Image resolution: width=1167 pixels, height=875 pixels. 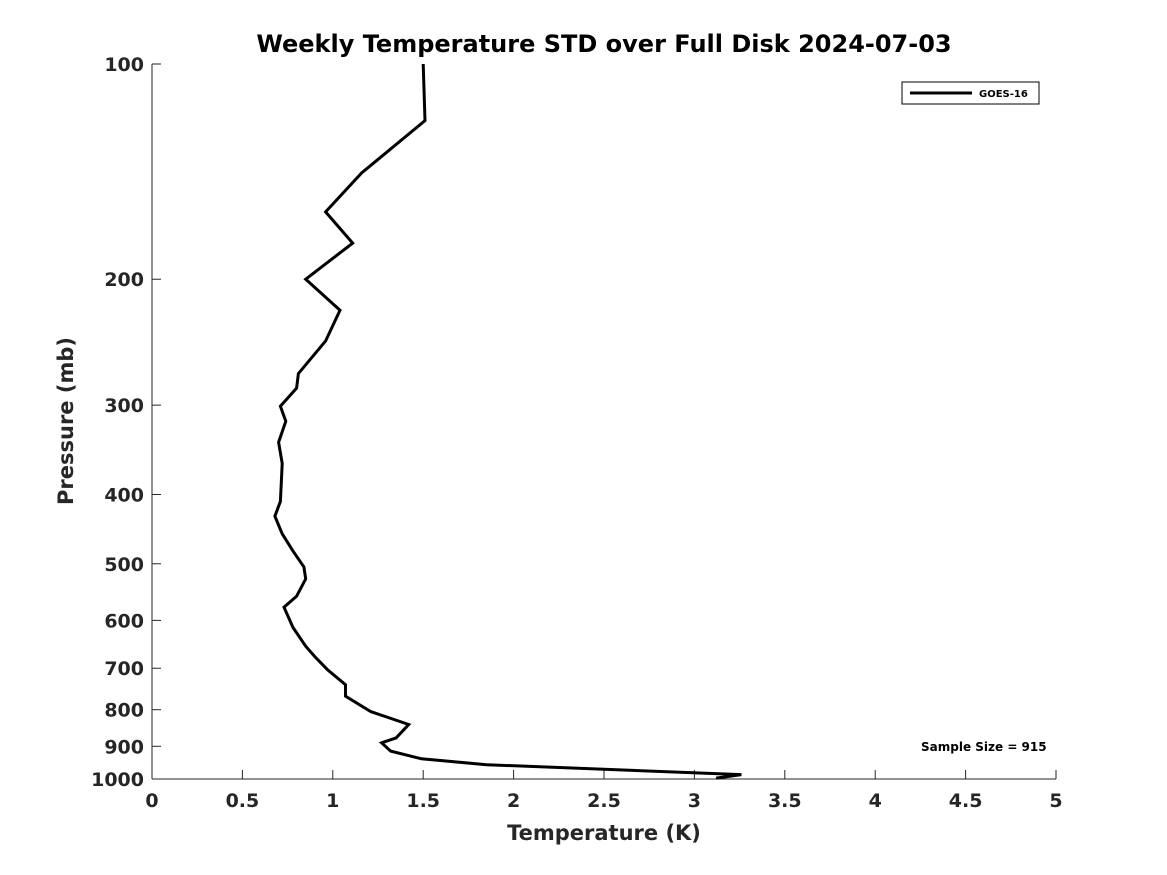 I want to click on x-tick-label: 3.5, so click(x=785, y=801).